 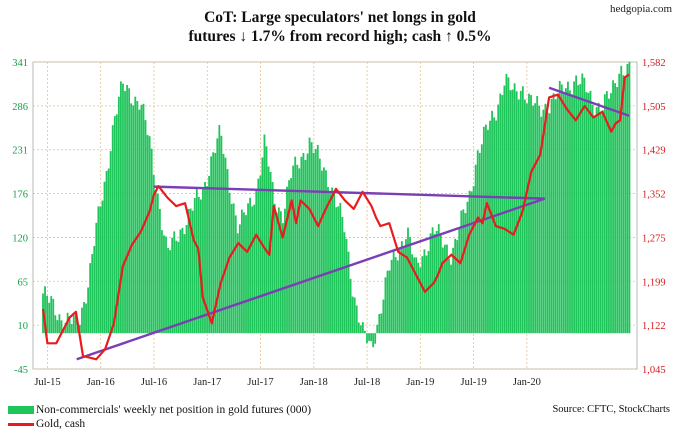 What do you see at coordinates (367, 382) in the screenshot?
I see `x-tick-label: Jul-18` at bounding box center [367, 382].